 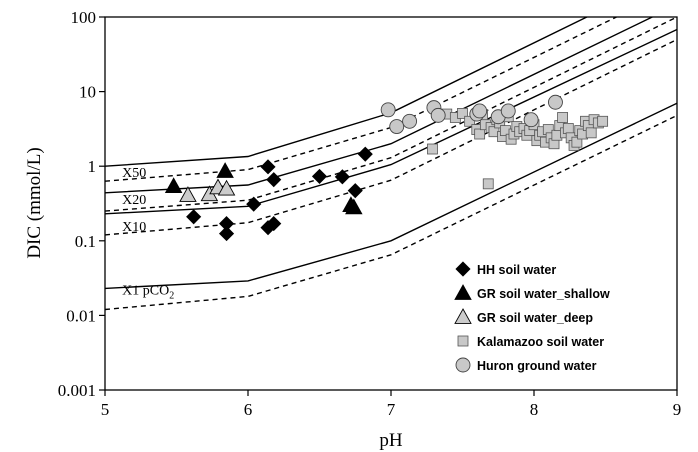 What do you see at coordinates (540, 342) in the screenshot?
I see `legend-label-kalamazoo-soil-water: Kalamazoo soil water` at bounding box center [540, 342].